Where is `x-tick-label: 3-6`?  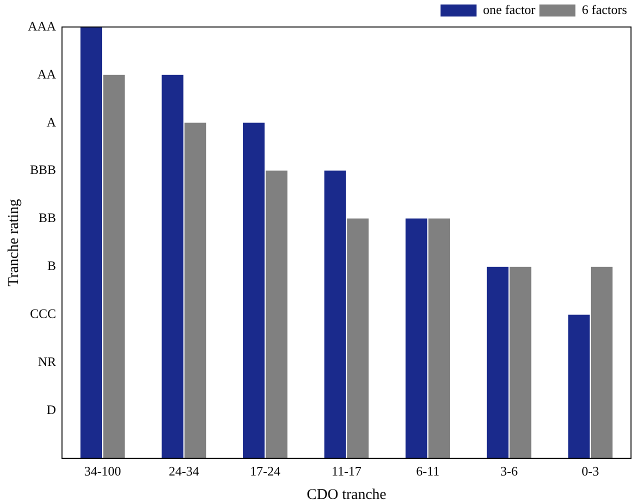 x-tick-label: 3-6 is located at coordinates (509, 471).